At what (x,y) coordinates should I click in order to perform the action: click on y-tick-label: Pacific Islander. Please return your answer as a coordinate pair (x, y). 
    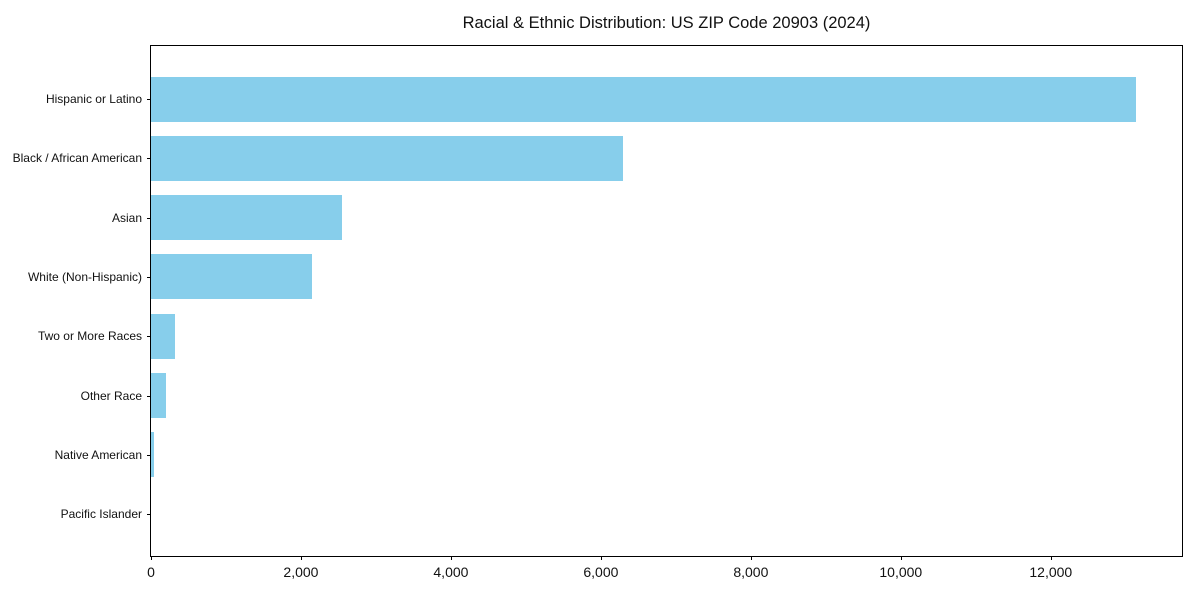
    Looking at the image, I should click on (101, 514).